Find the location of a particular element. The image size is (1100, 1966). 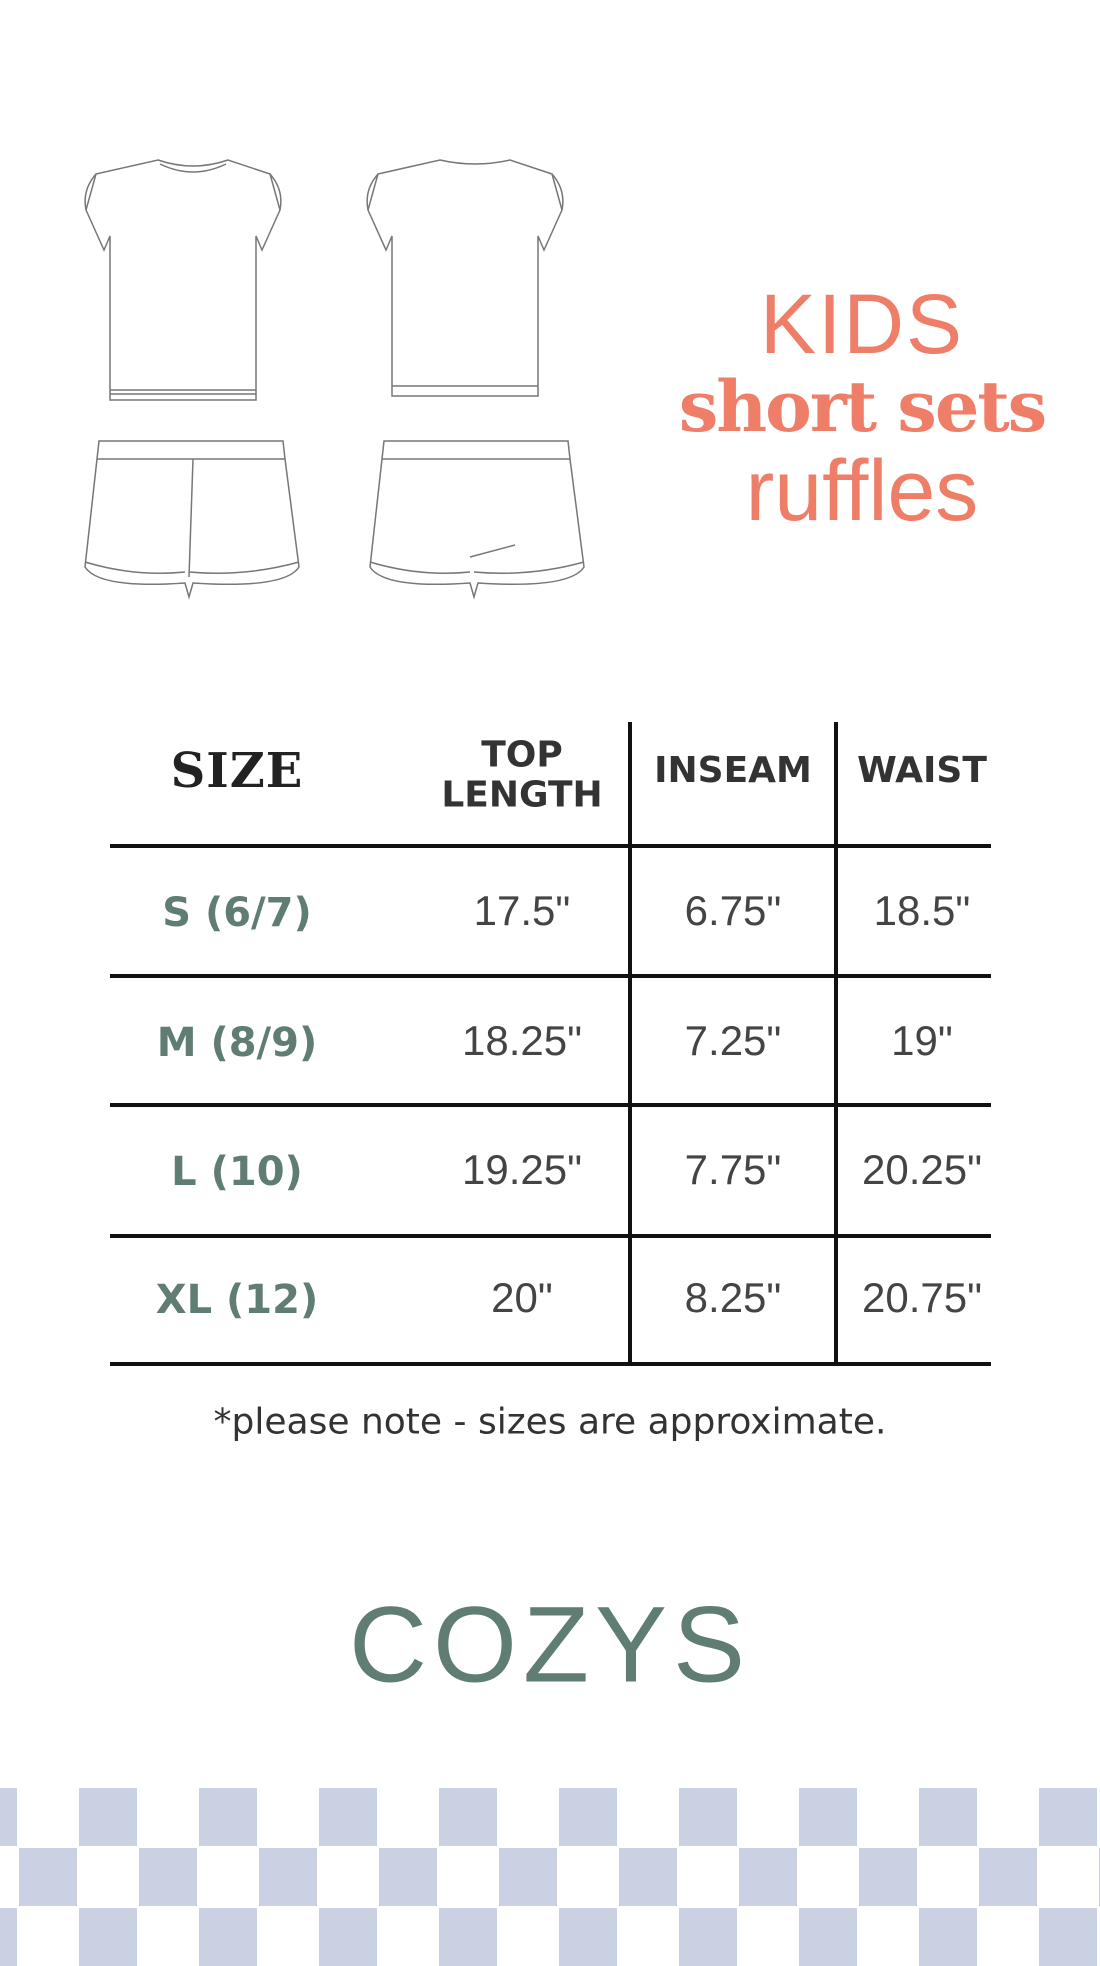

title-short-sets: short sets is located at coordinates (862, 406).